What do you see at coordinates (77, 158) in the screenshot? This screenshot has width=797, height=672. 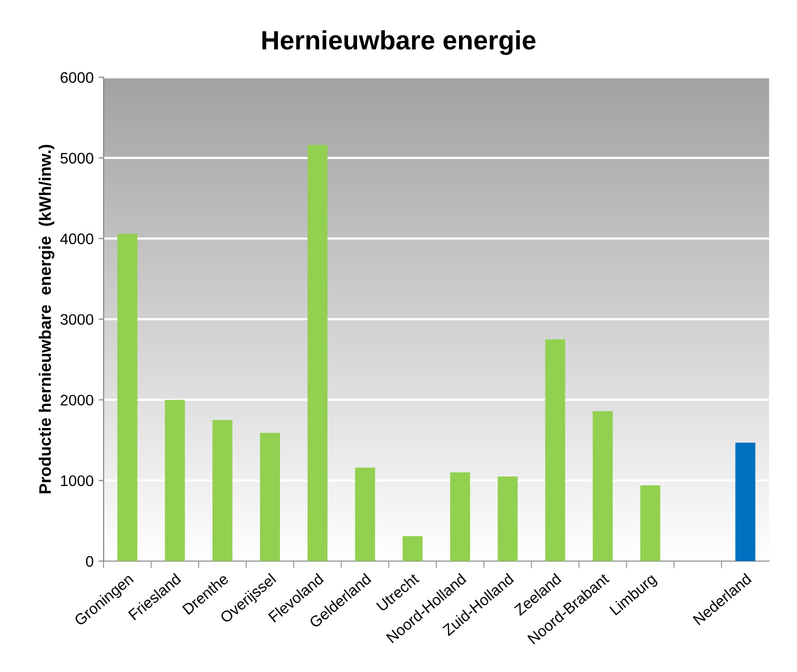 I see `y-tick-label: 5000` at bounding box center [77, 158].